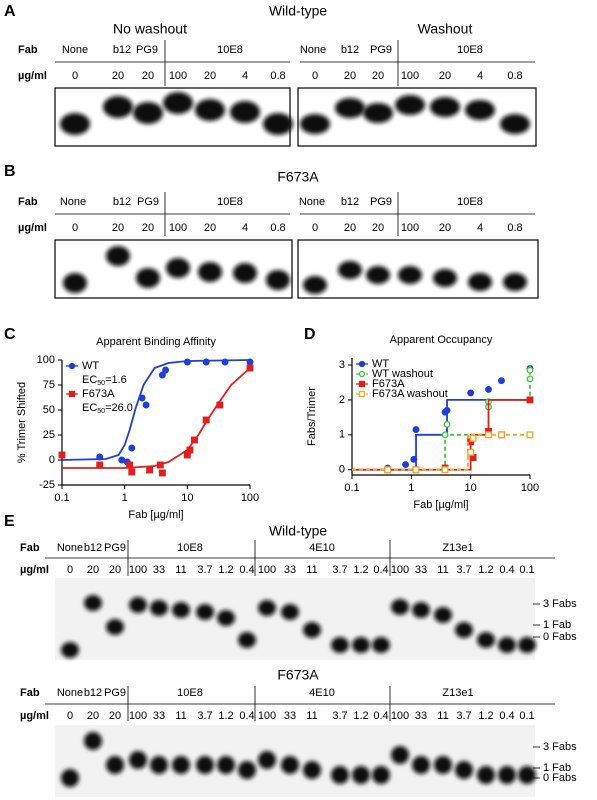  I want to click on legend-label: WT washout, so click(402, 374).